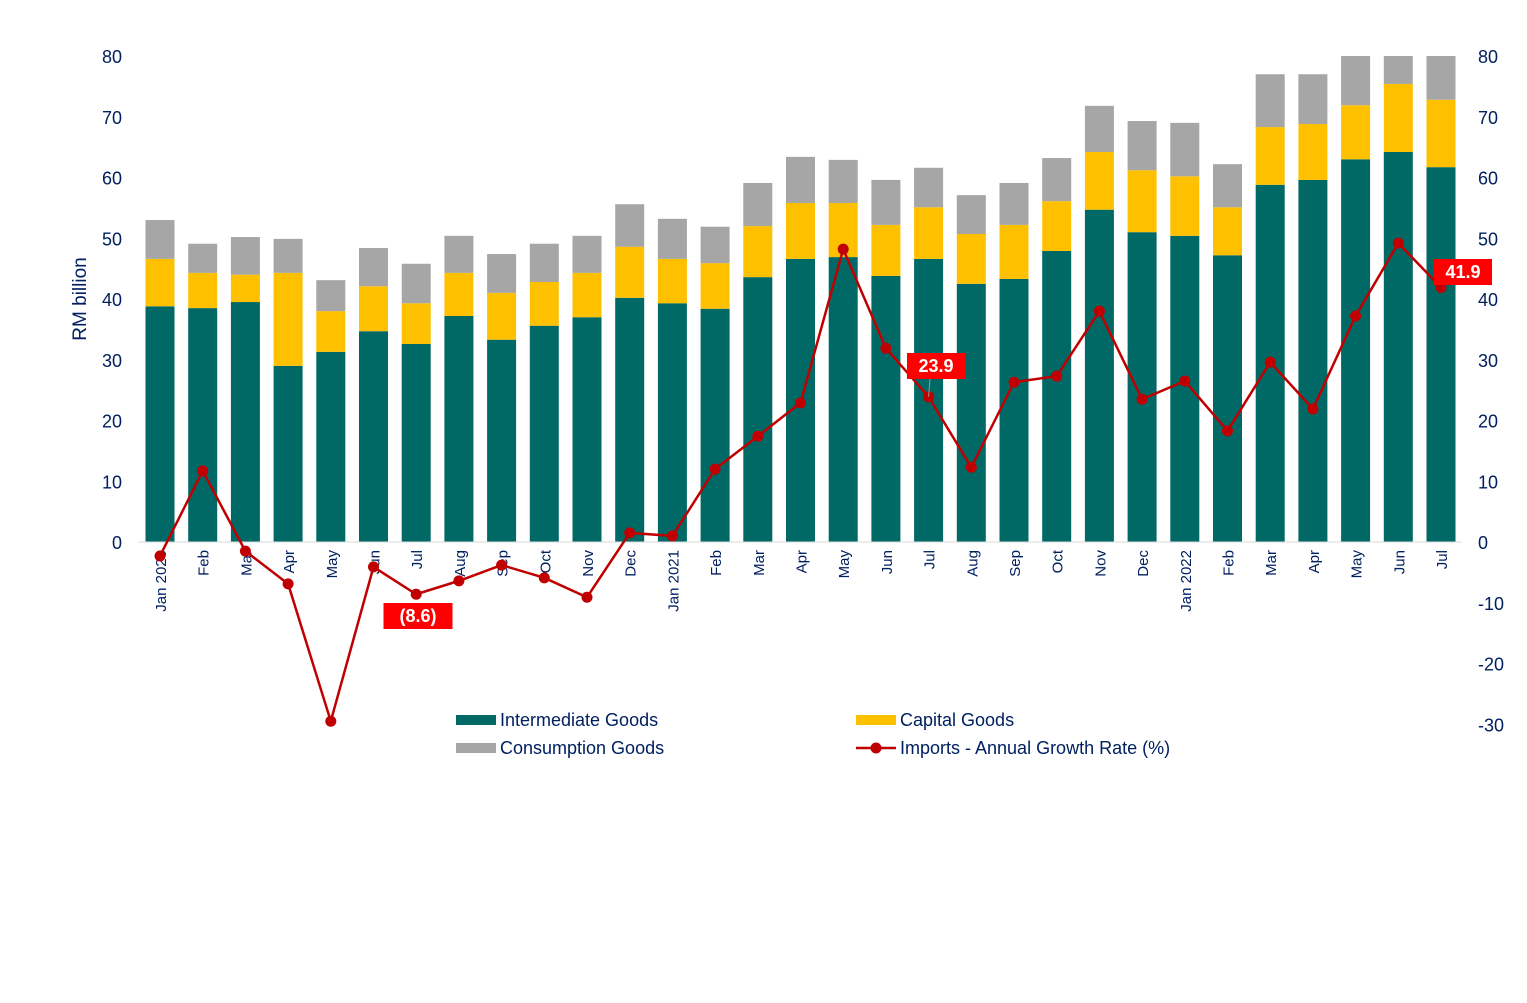 The image size is (1527, 1003). What do you see at coordinates (1488, 482) in the screenshot?
I see `y2-tick-label: 10` at bounding box center [1488, 482].